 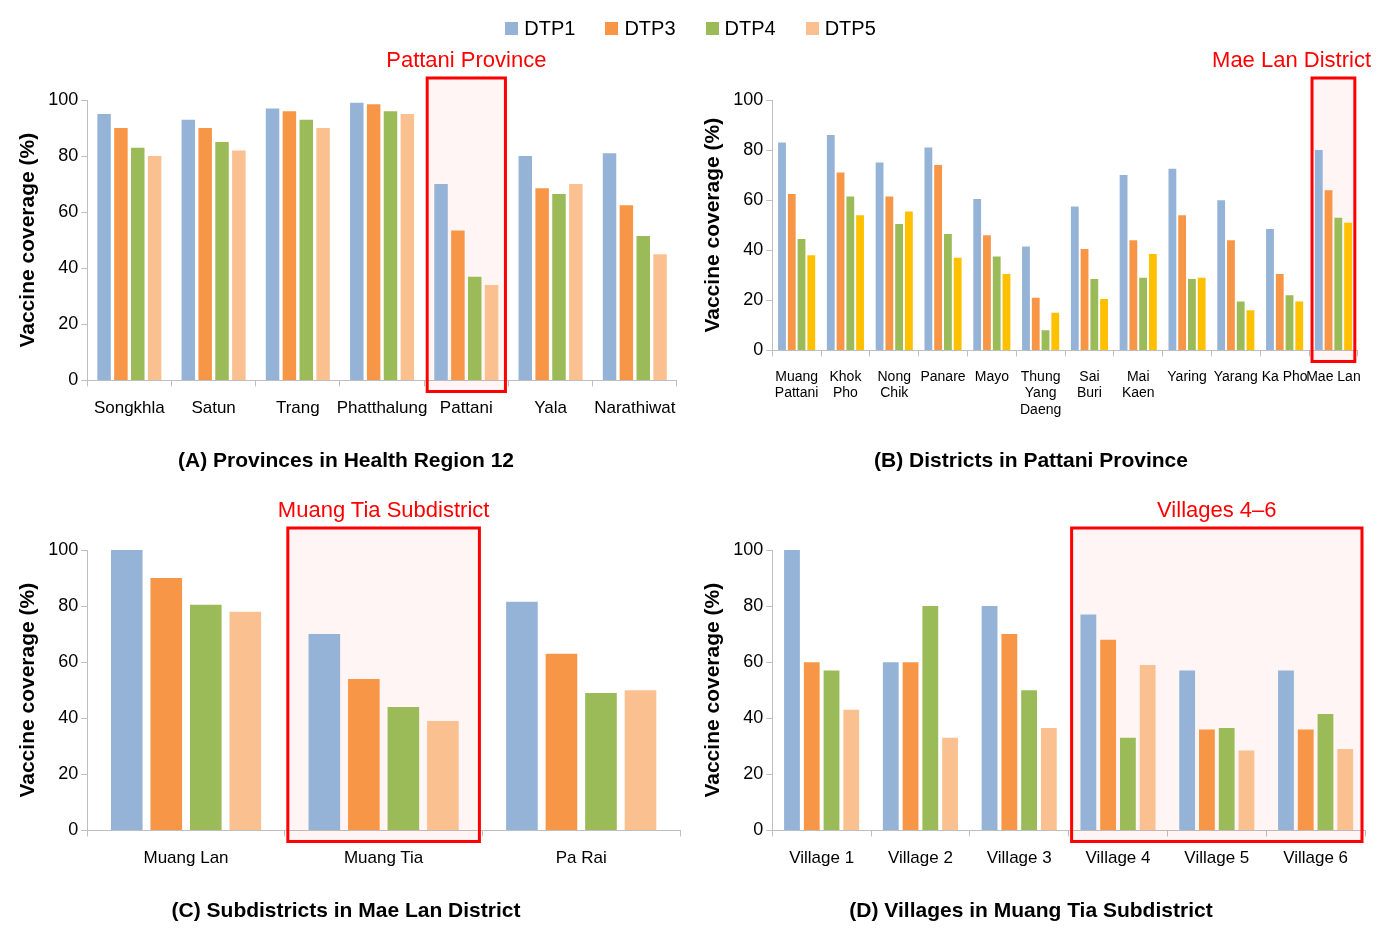 I want to click on x-tick-label: Village 6, so click(x=1316, y=858).